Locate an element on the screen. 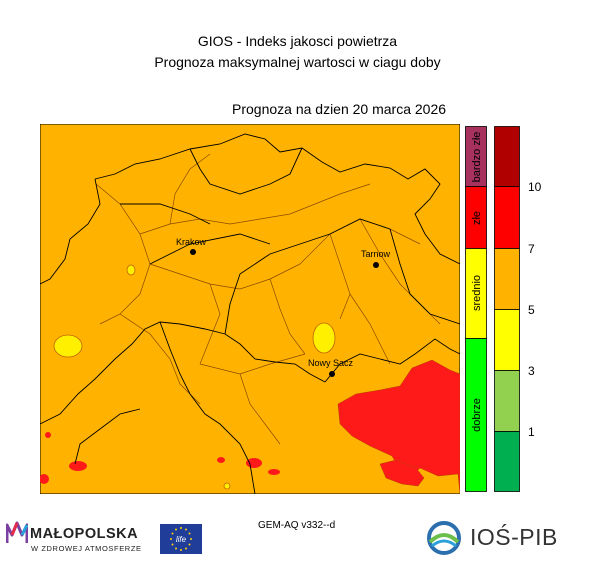 The height and width of the screenshot is (566, 595). scale-tick-7: 7 is located at coordinates (531, 249).